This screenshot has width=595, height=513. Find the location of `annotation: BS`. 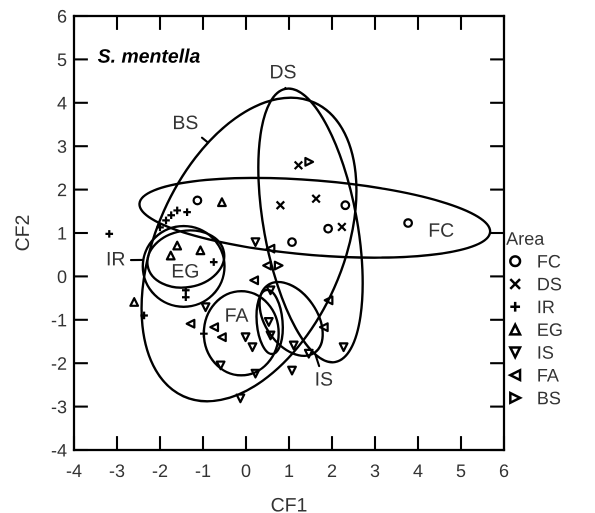

annotation: BS is located at coordinates (186, 123).